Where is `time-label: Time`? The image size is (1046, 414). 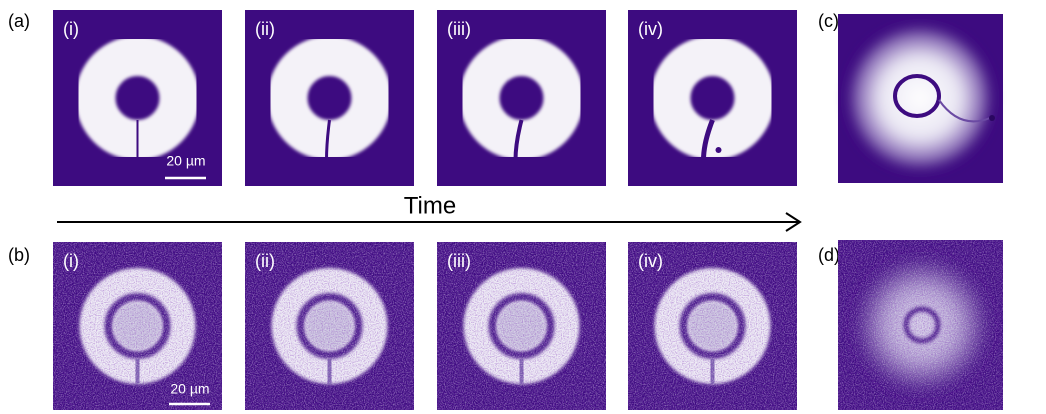
time-label: Time is located at coordinates (430, 205).